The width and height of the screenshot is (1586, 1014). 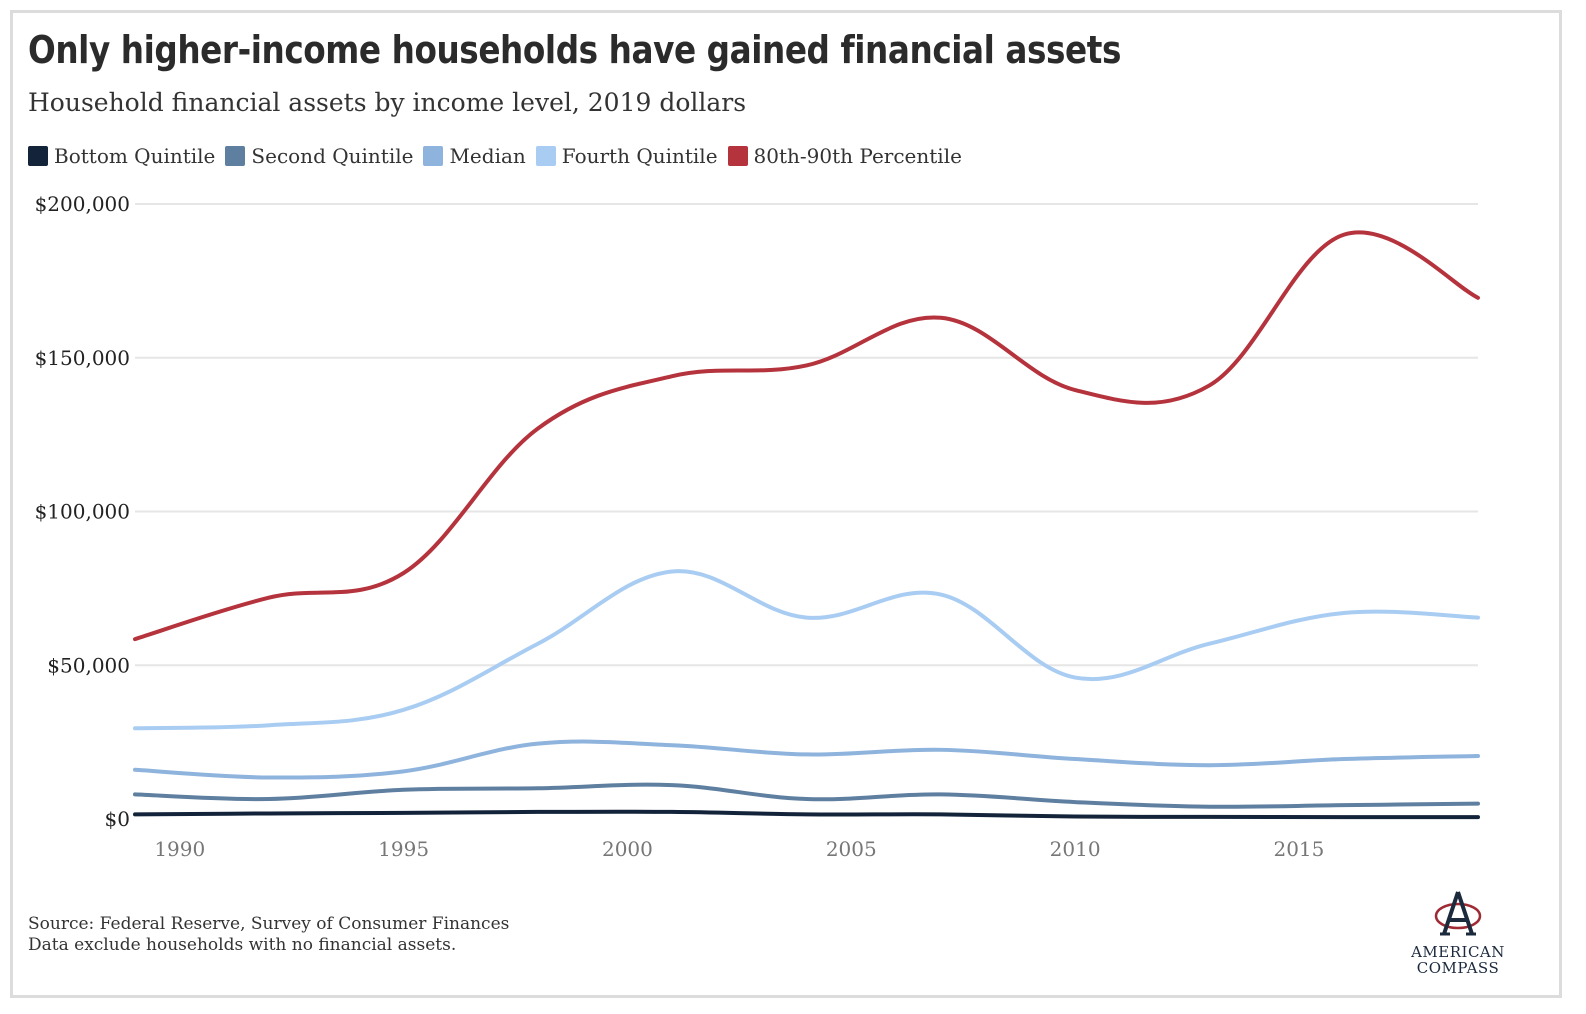 I want to click on y-tick-label: $100,000, so click(x=82, y=512).